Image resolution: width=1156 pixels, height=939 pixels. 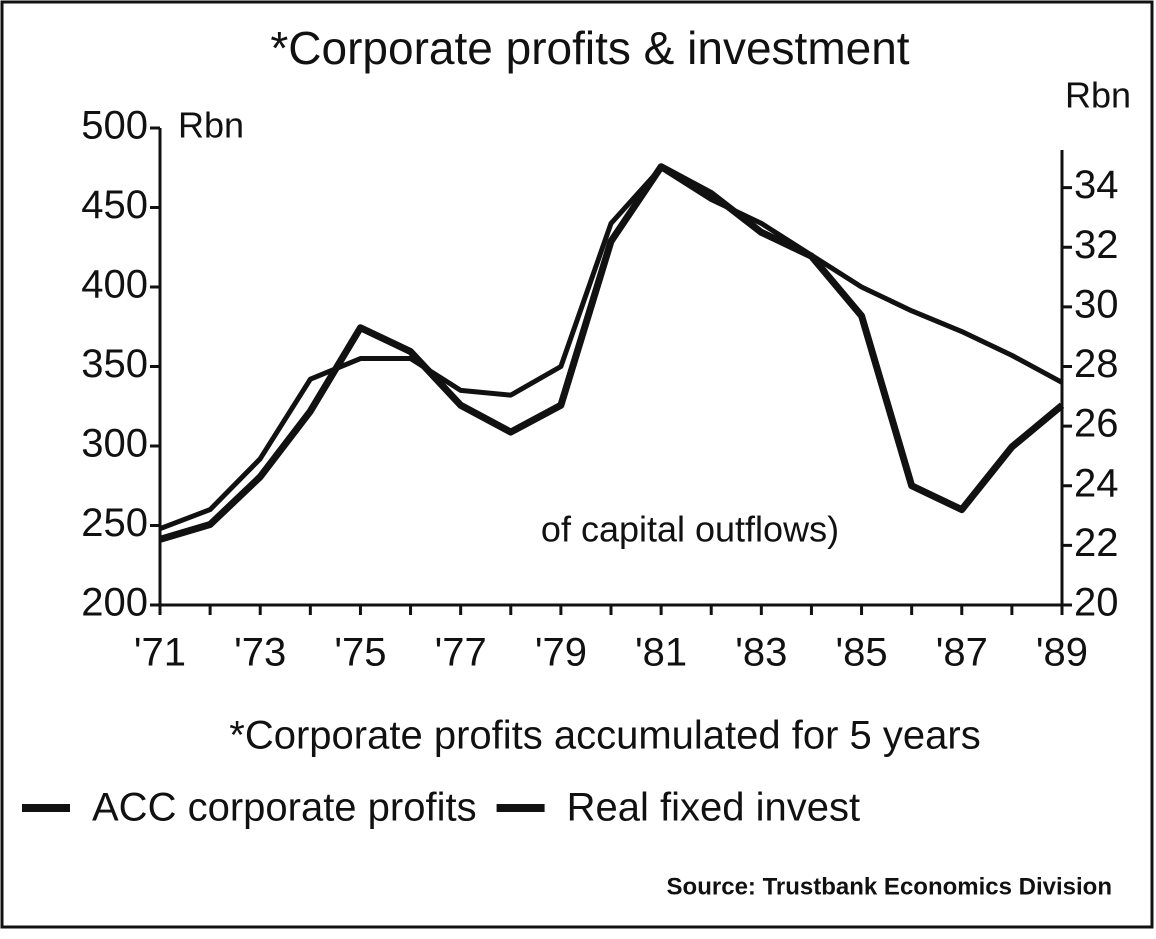 I want to click on y-tick-label: 300, so click(x=114, y=444).